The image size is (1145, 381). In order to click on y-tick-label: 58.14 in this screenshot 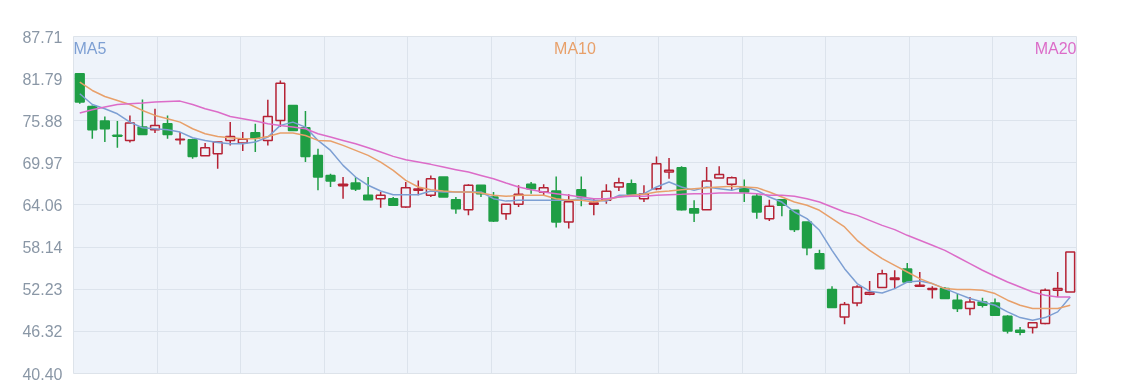, I will do `click(42, 248)`.